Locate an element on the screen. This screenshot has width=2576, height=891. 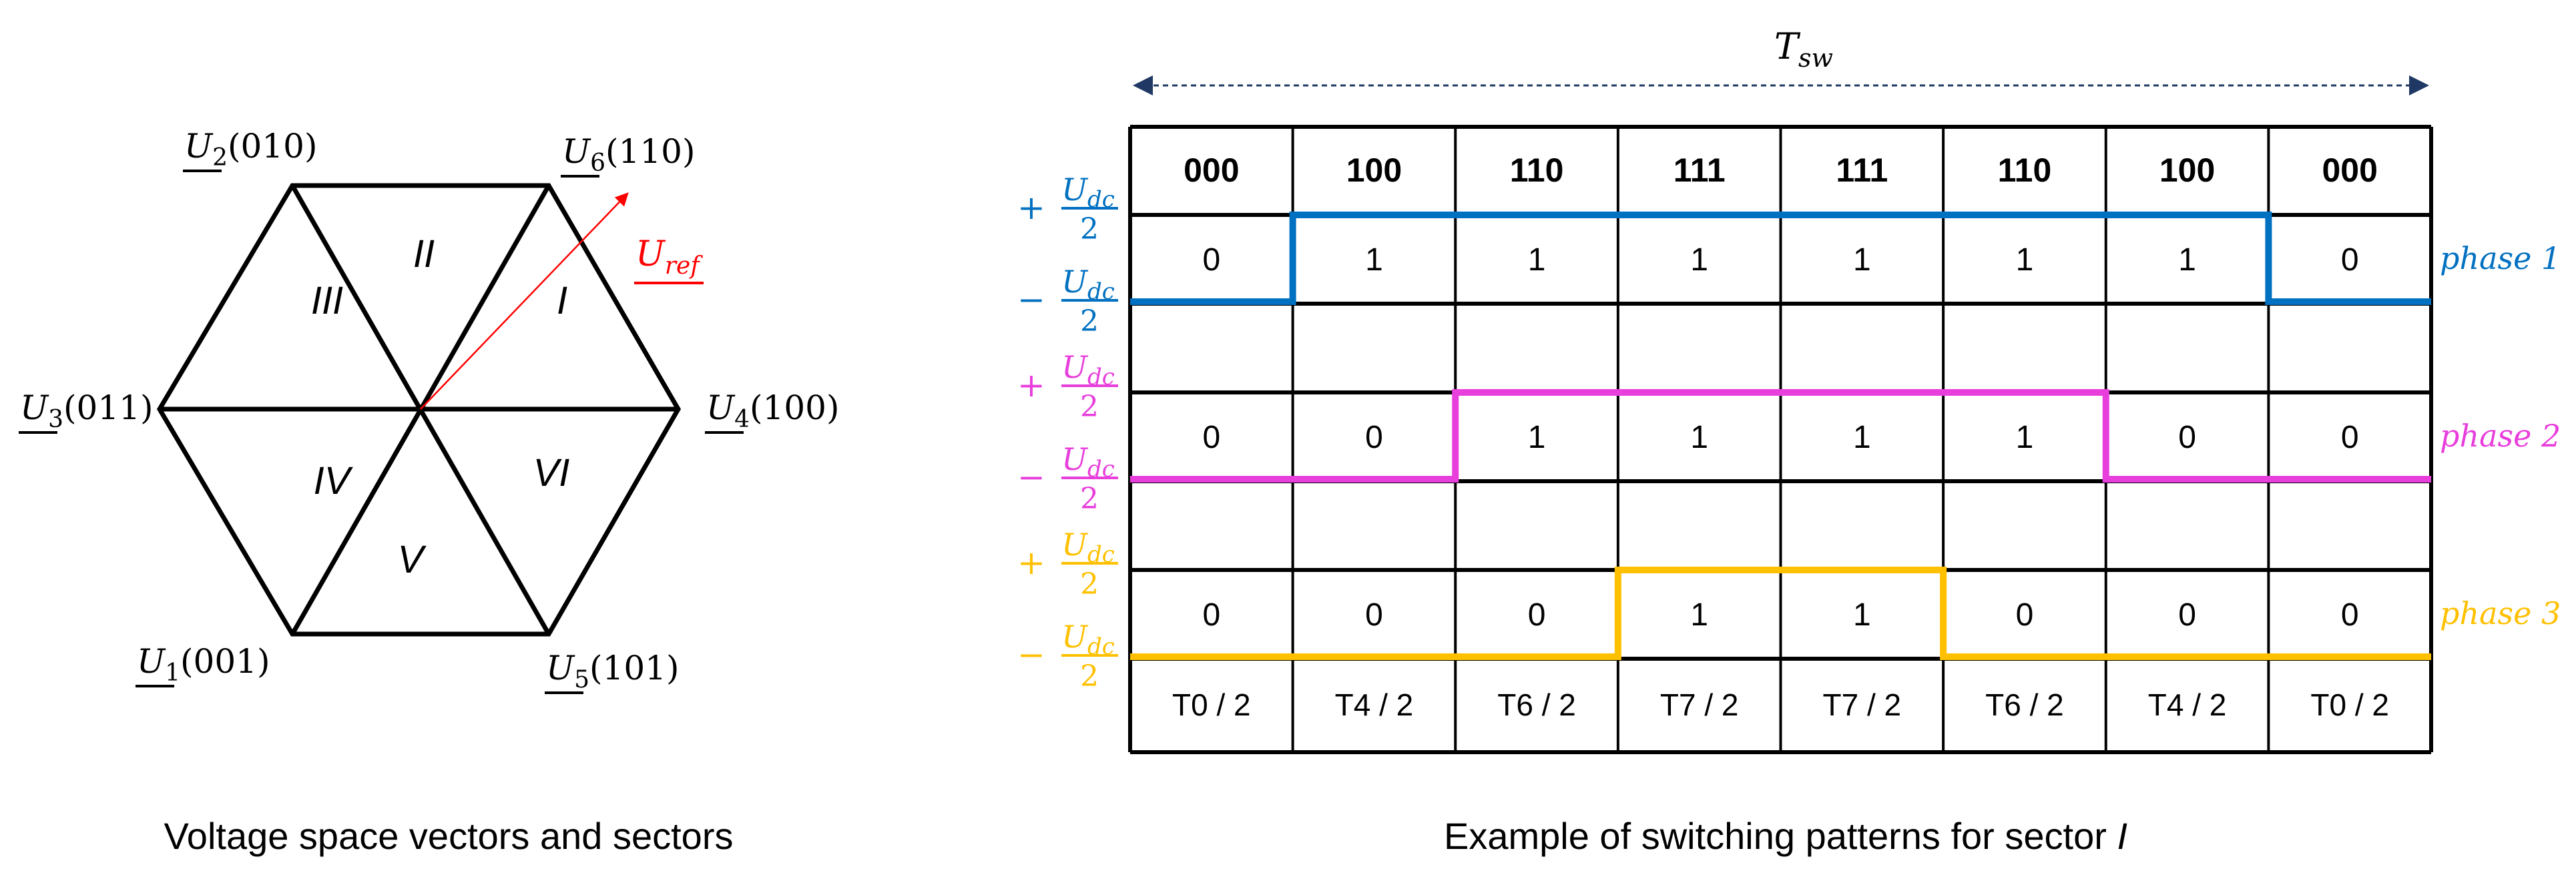
vector-label-u2: U2(010) is located at coordinates (250, 149).